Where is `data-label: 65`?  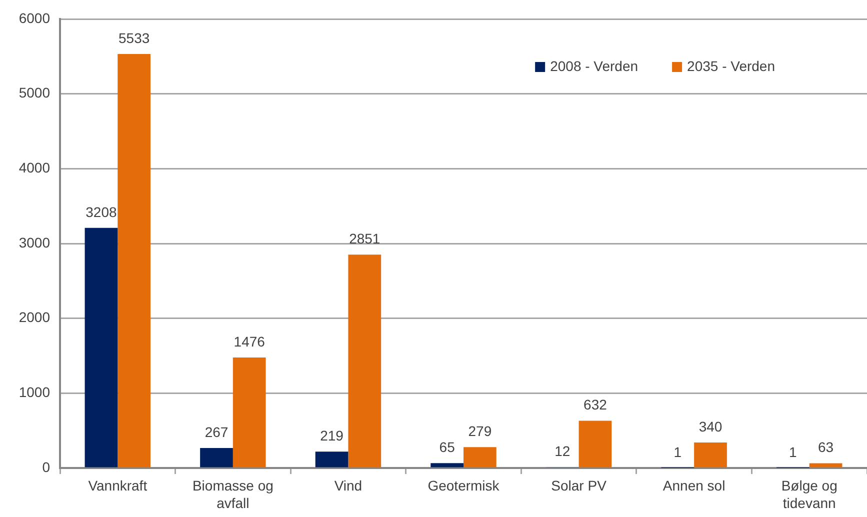
data-label: 65 is located at coordinates (447, 446).